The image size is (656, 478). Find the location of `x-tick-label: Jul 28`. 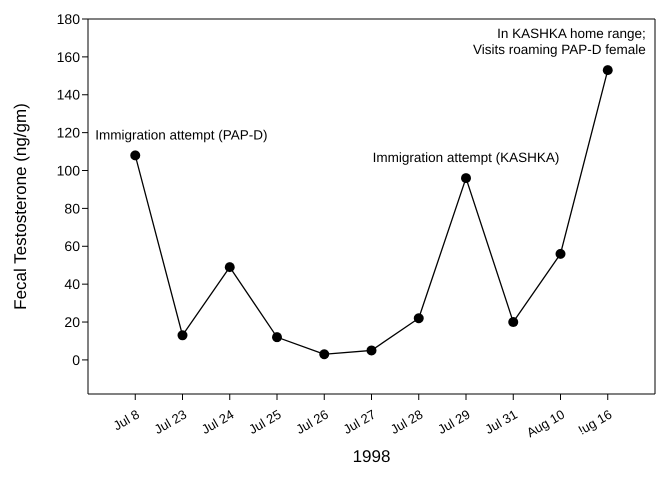

x-tick-label: Jul 28 is located at coordinates (407, 421).